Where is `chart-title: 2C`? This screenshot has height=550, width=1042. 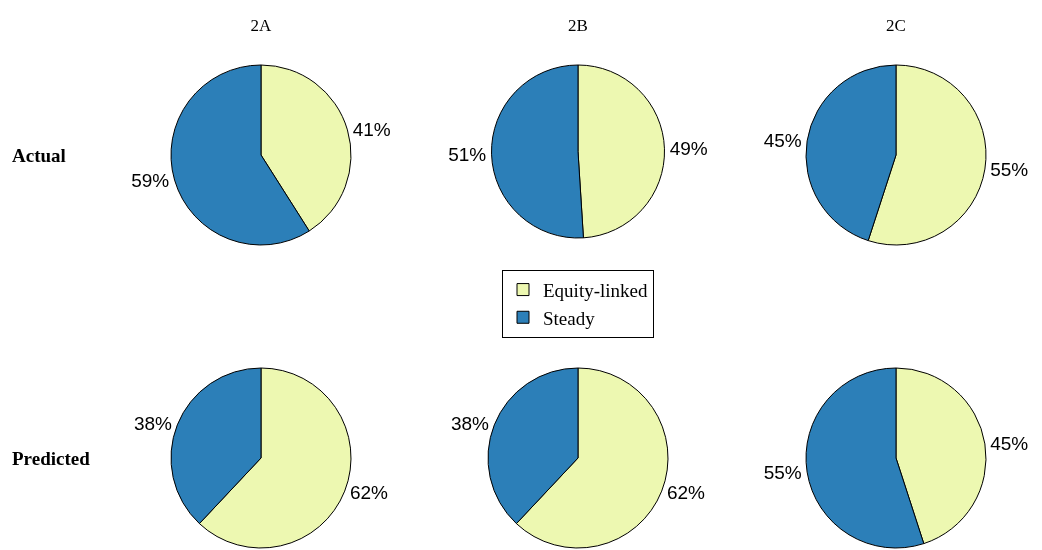
chart-title: 2C is located at coordinates (896, 25).